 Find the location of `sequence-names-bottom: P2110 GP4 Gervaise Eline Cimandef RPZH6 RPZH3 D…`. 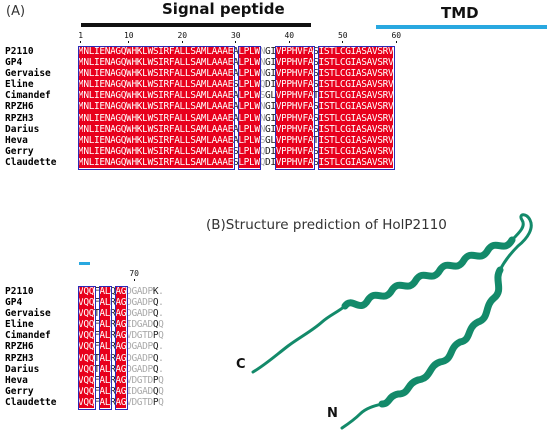

sequence-names-bottom: P2110 GP4 Gervaise Eline Cimandef RPZH6 RPZH3 D… is located at coordinates (30, 347).